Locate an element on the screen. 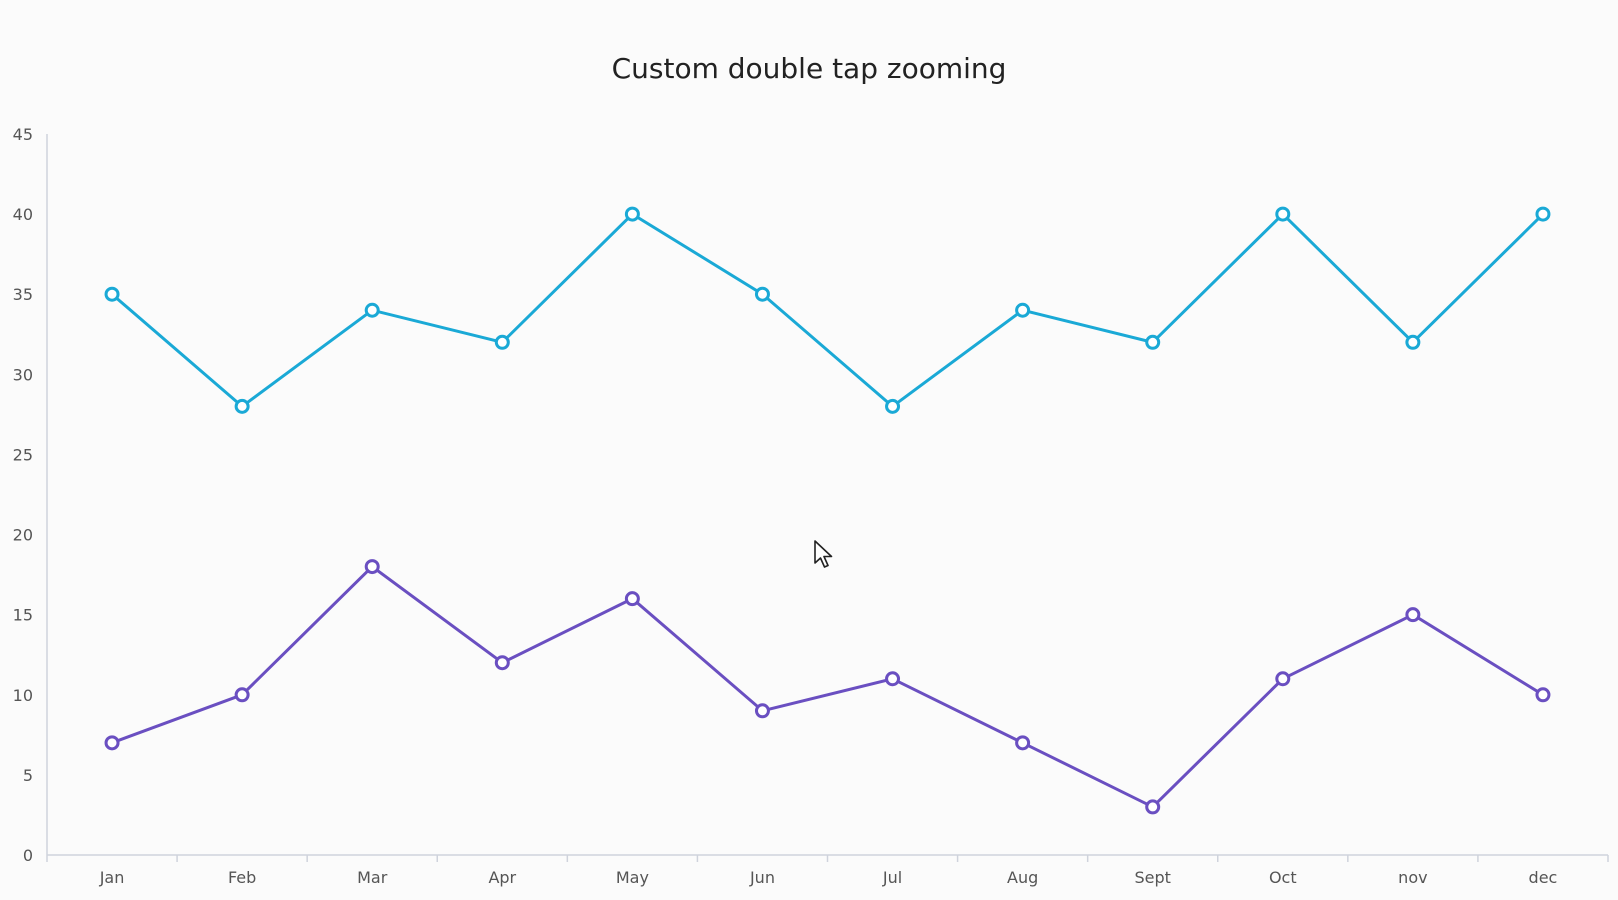  x-tick-label: Aug is located at coordinates (1022, 877).